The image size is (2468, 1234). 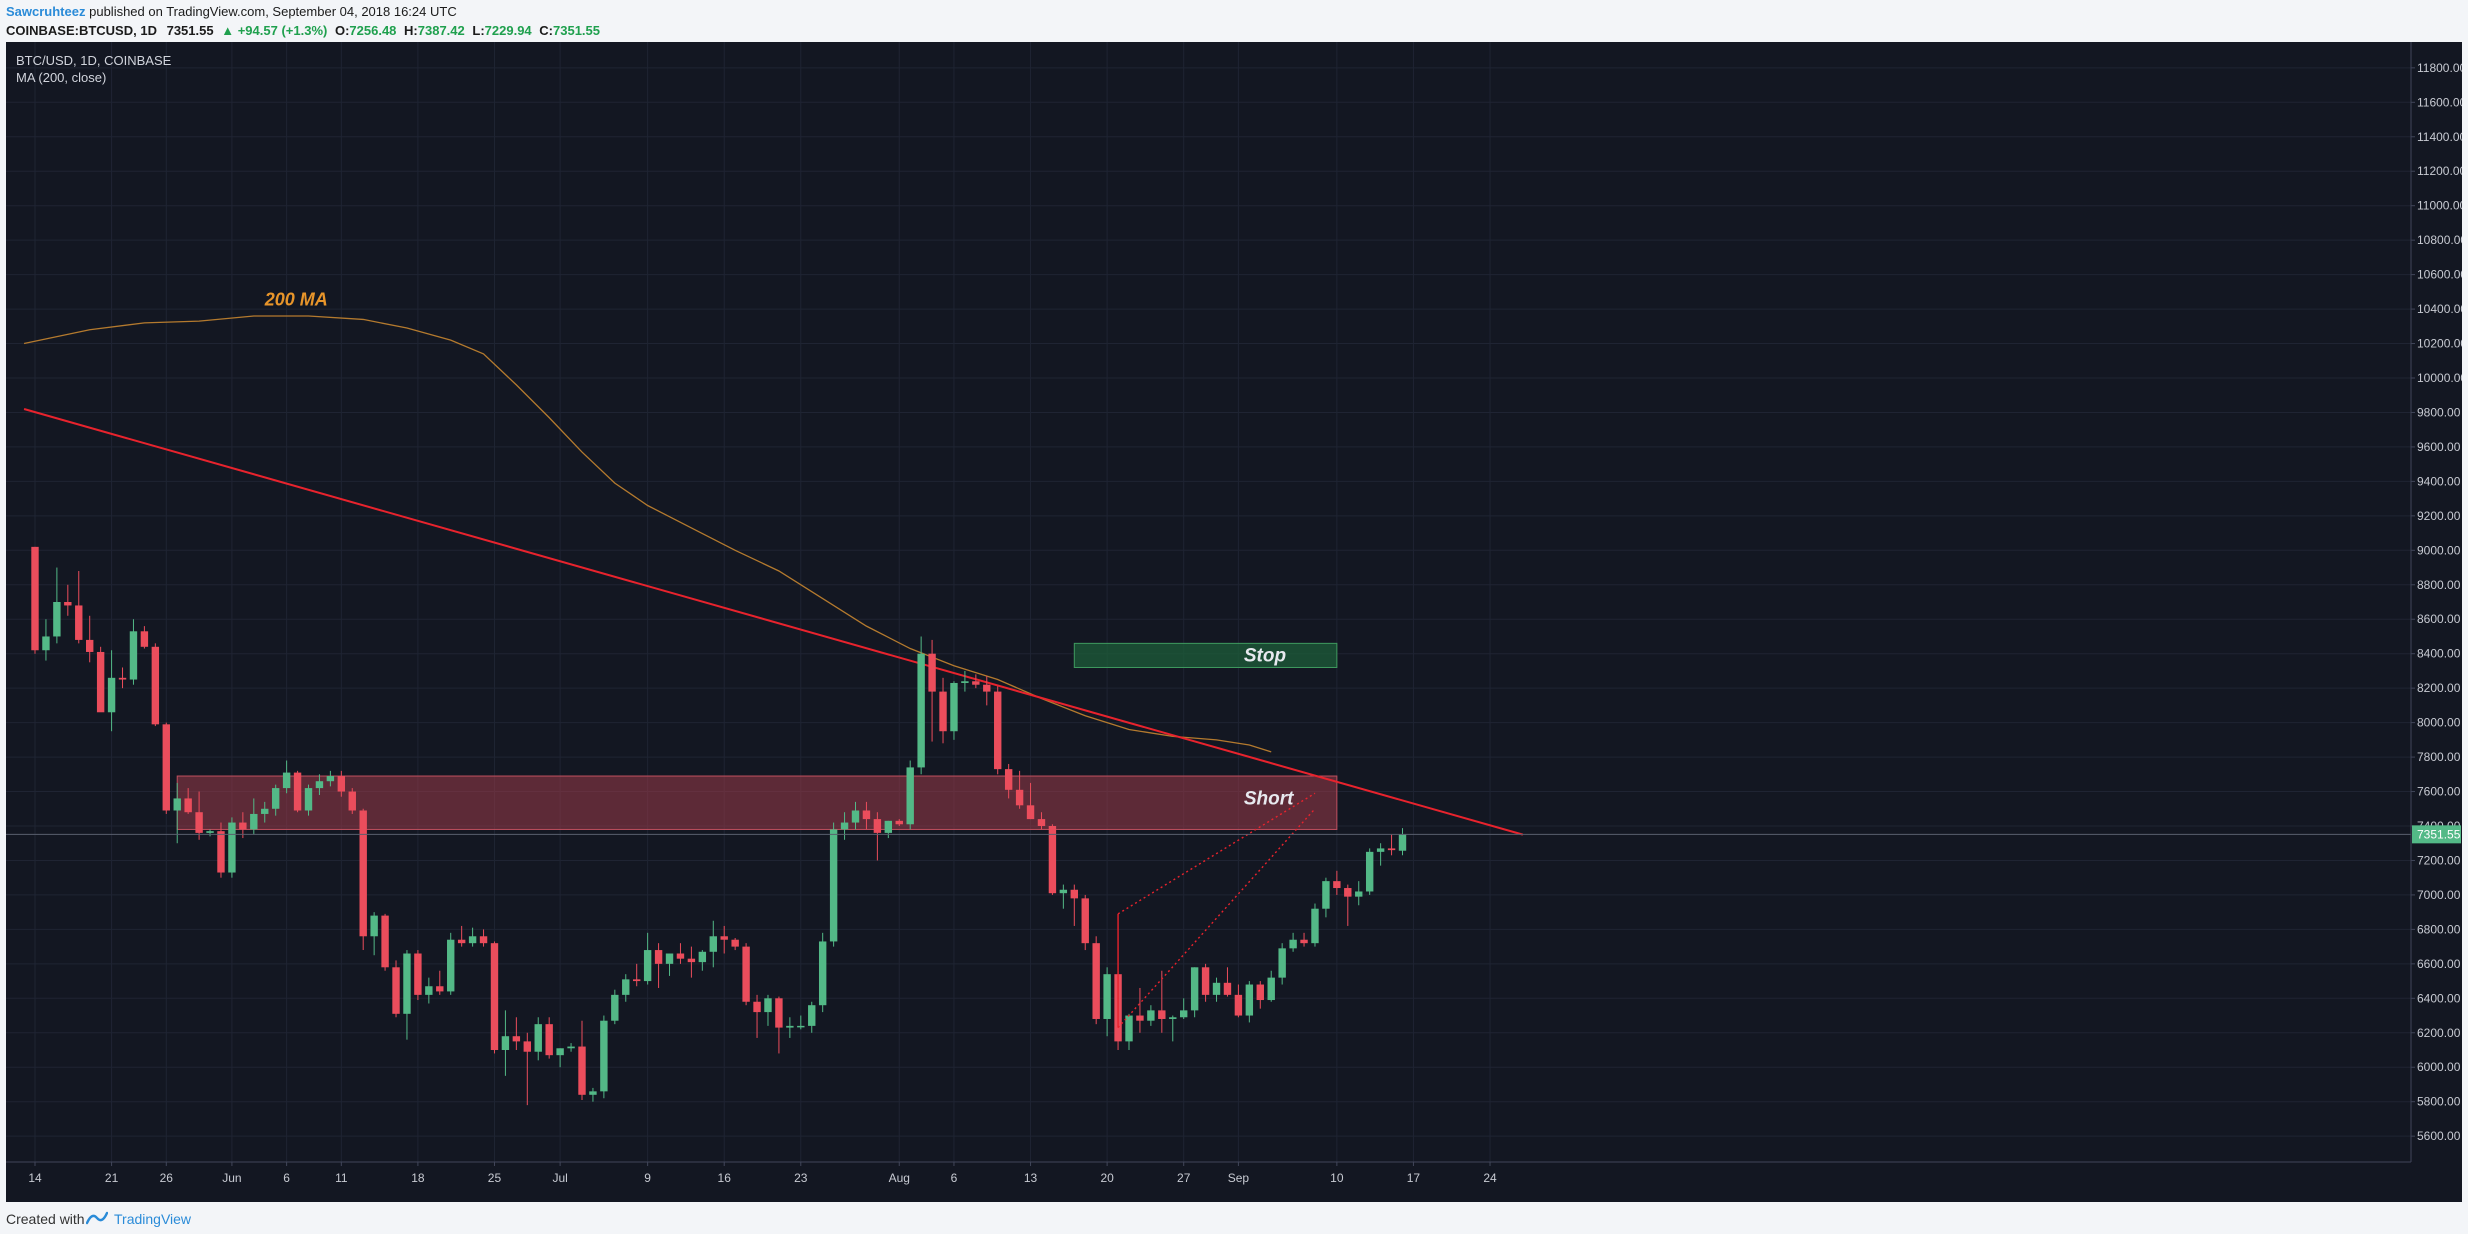 I want to click on time-tick-label: 16, so click(x=725, y=1178).